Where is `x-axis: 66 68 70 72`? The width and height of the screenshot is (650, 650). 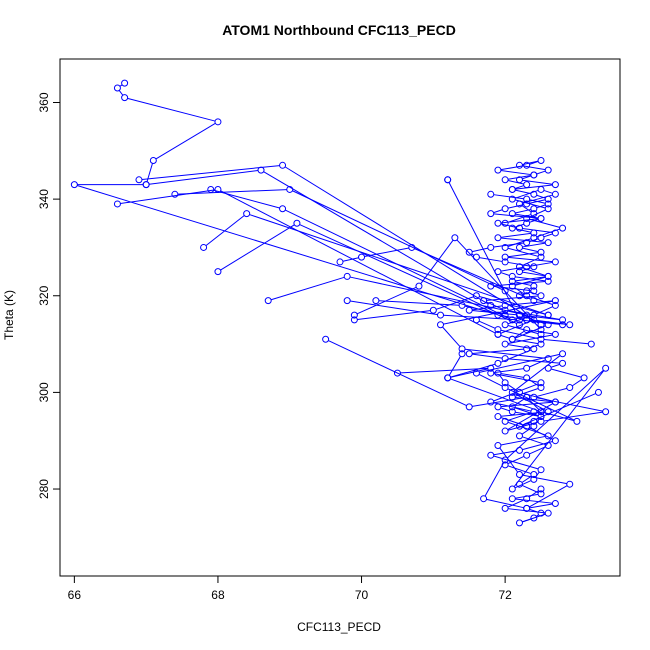 x-axis: 66 68 70 72 is located at coordinates (290, 588).